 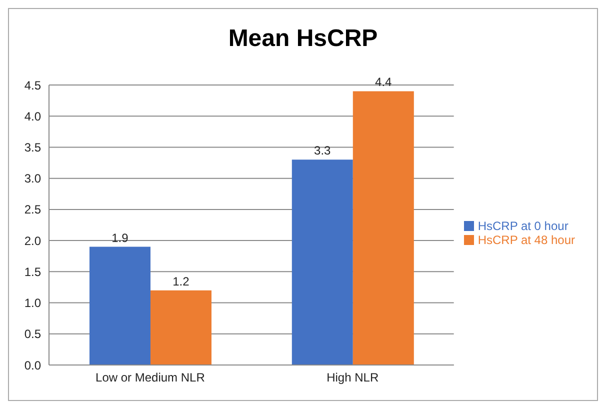 I want to click on x-tick-label: High NLR, so click(x=352, y=377).